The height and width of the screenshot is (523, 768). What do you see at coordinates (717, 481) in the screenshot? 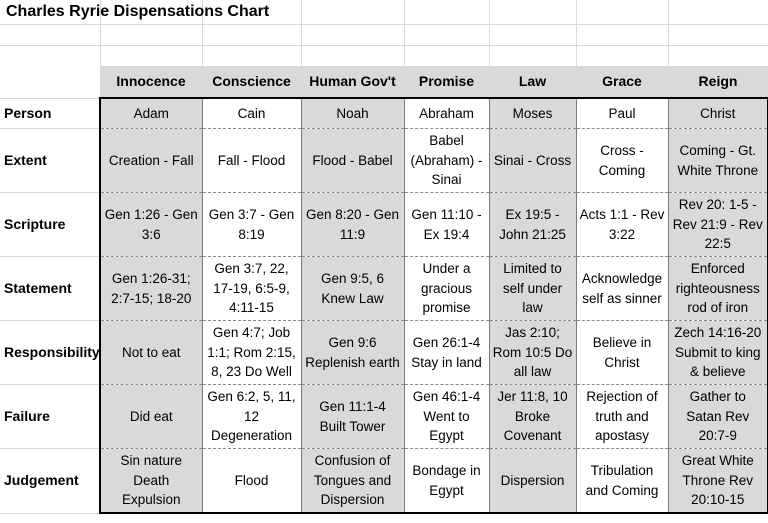
I see `table-cell: Great White Throne Rev 20:10-15` at bounding box center [717, 481].